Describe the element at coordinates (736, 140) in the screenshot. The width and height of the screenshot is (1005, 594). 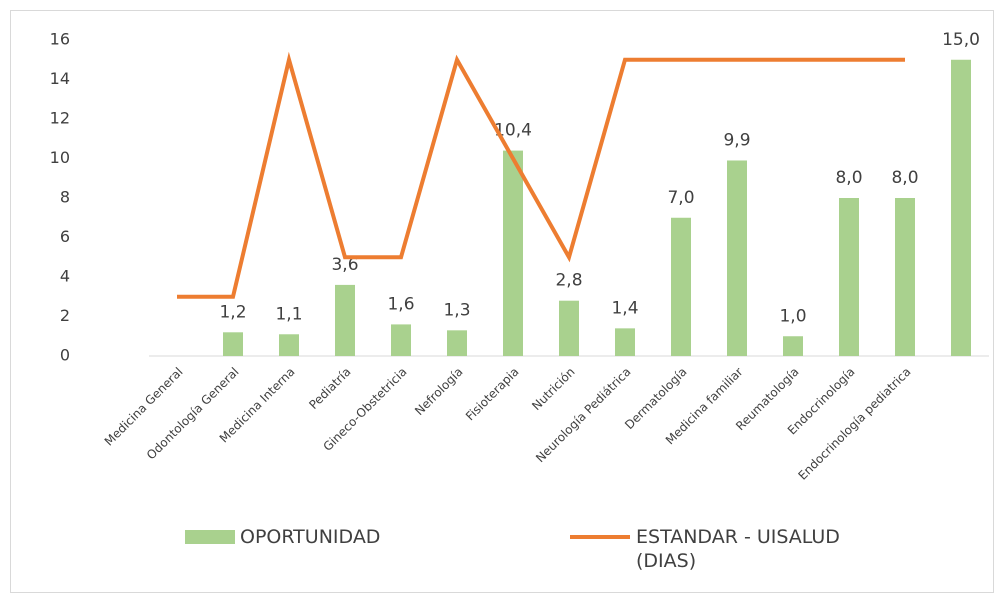
I see `data-label: 9,9` at that location.